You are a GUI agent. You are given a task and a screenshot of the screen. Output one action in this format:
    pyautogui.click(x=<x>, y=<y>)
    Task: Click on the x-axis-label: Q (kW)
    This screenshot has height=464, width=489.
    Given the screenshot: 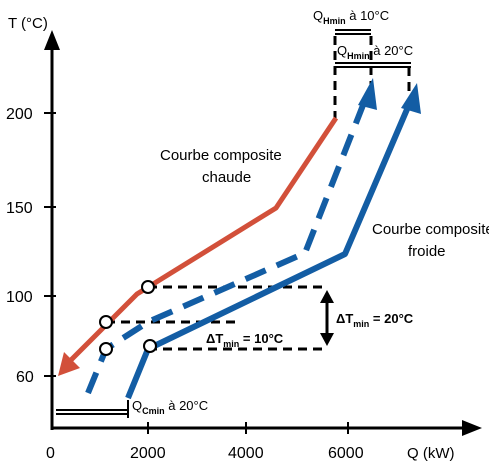 What is the action you would take?
    pyautogui.click(x=430, y=453)
    